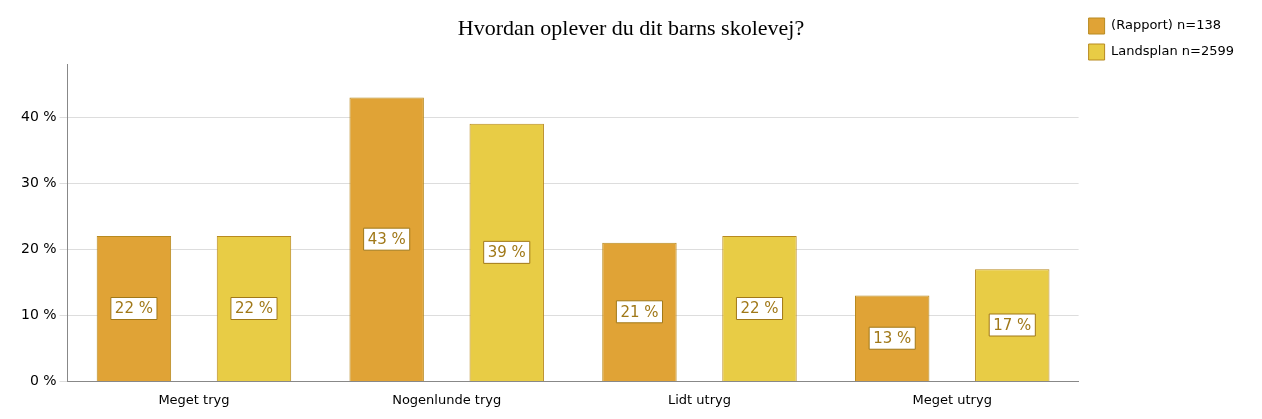  I want to click on y-tick-label: 40 %, so click(38, 115).